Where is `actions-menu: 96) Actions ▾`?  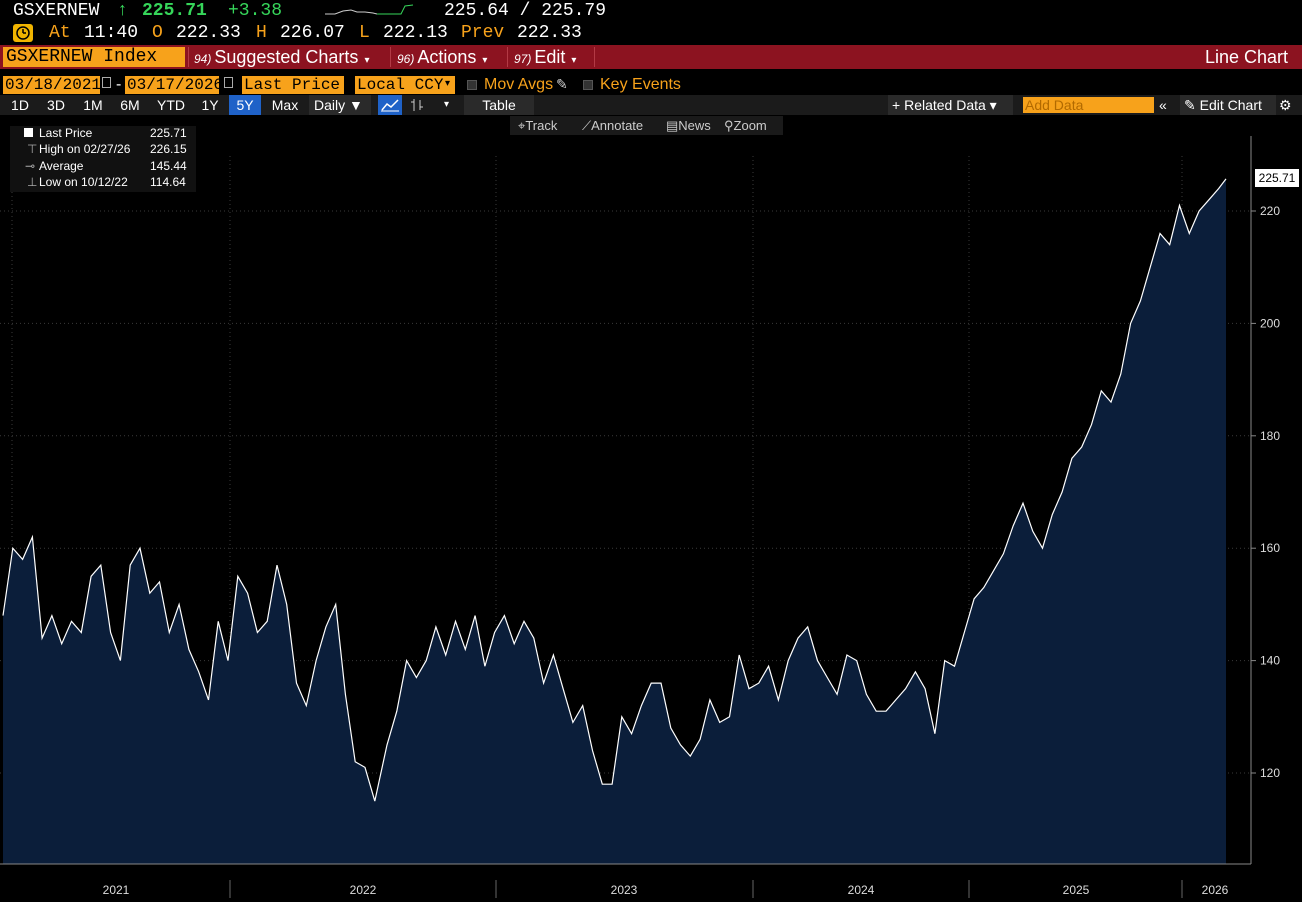 actions-menu: 96) Actions ▾ is located at coordinates (442, 57).